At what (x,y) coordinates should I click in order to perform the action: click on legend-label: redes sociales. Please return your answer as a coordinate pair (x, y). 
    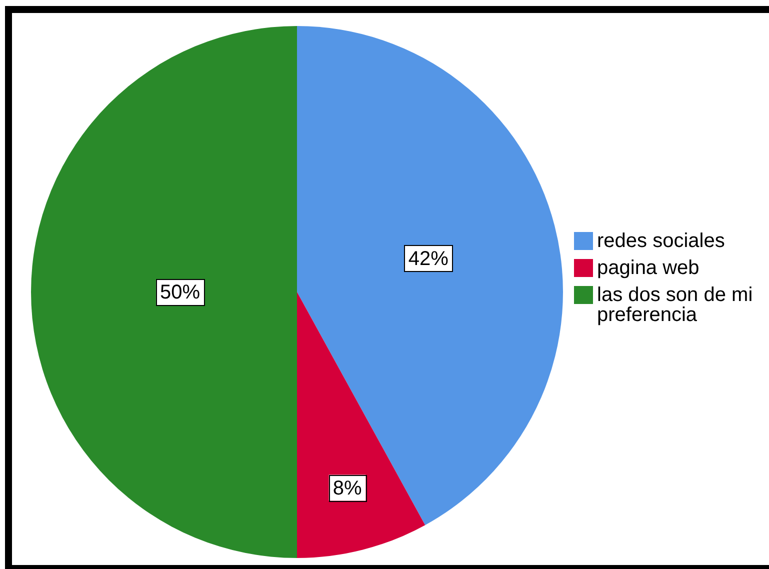
    Looking at the image, I should click on (661, 241).